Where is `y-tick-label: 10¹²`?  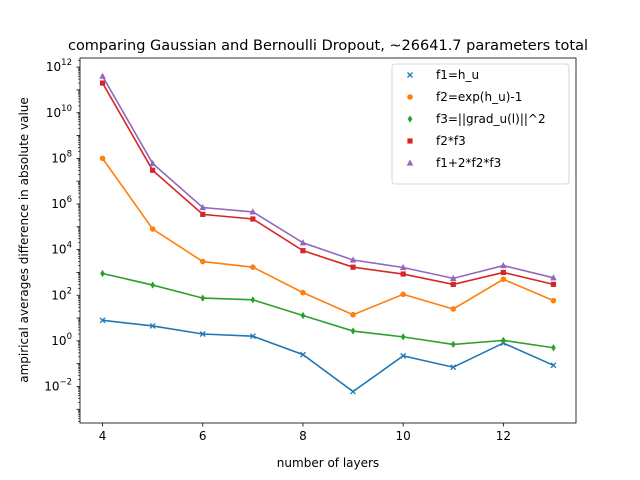
y-tick-label: 10¹² is located at coordinates (59, 66).